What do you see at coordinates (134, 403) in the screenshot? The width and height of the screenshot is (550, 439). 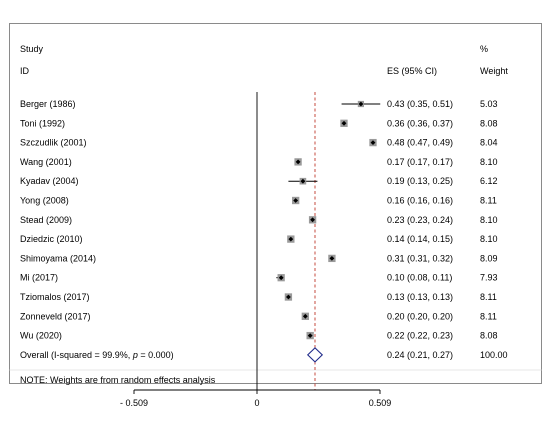 I see `x-tick-label: - 0.509` at bounding box center [134, 403].